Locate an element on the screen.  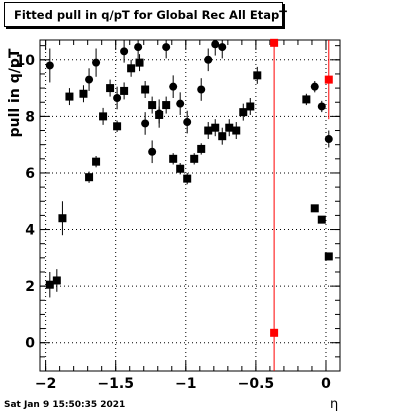
y-tick-label: 10 is located at coordinates (26, 61).